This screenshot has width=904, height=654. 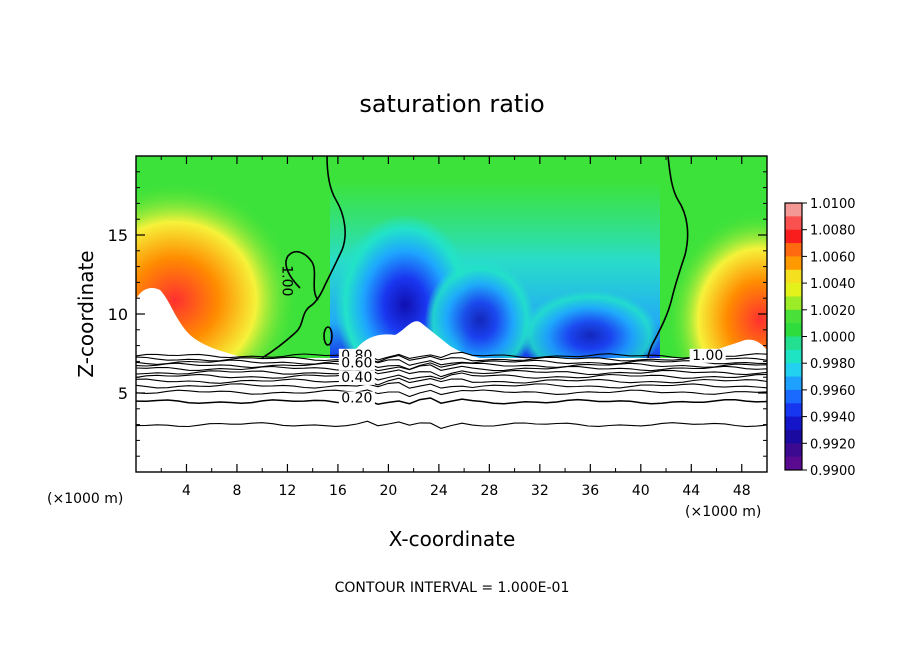 I want to click on x-tick-label: 4, so click(x=186, y=491).